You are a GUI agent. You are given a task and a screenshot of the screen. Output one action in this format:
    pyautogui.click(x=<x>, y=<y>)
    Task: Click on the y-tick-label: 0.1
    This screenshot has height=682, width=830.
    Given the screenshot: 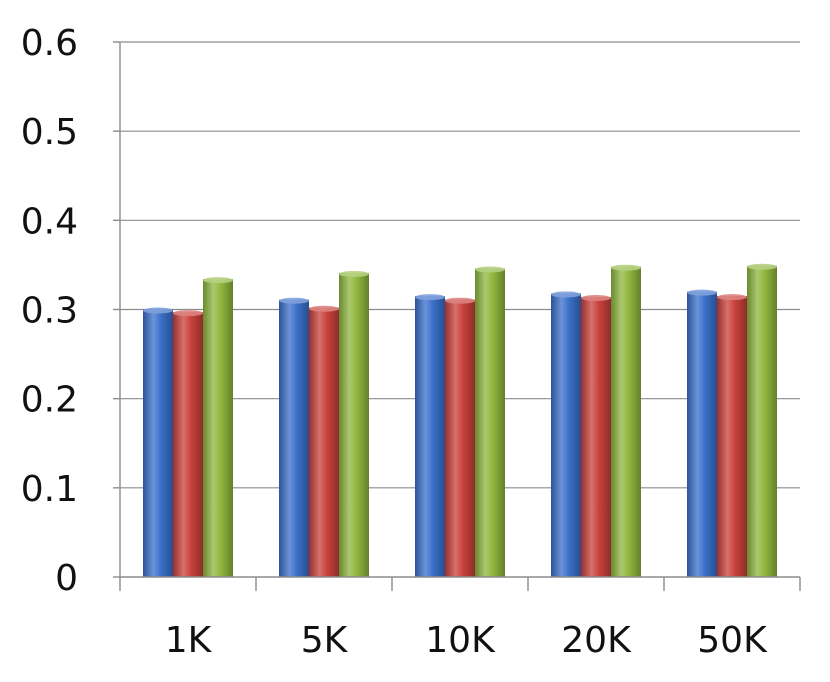 What is the action you would take?
    pyautogui.click(x=49, y=489)
    